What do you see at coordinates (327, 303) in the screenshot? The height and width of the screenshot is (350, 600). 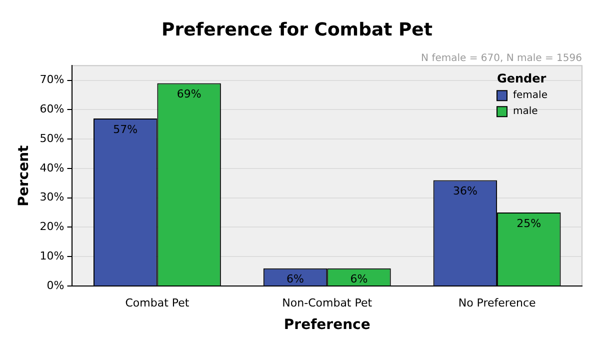 I see `x-tick-label: Non-Combat Pet` at bounding box center [327, 303].